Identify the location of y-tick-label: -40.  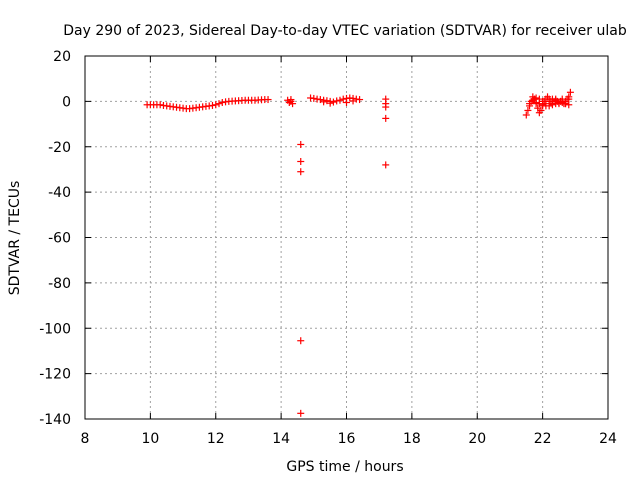
(59, 193).